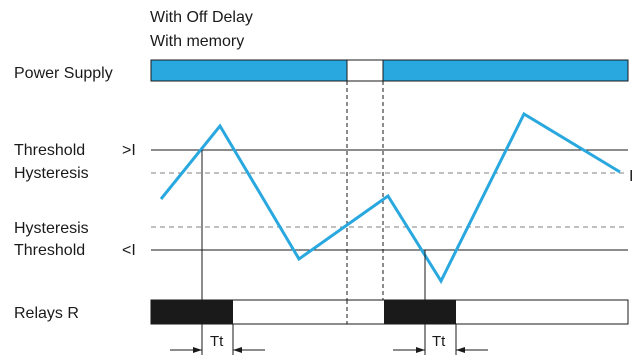 This screenshot has height=358, width=644. I want to click on upper-hysteresis-label: Hysteresis, so click(51, 173).